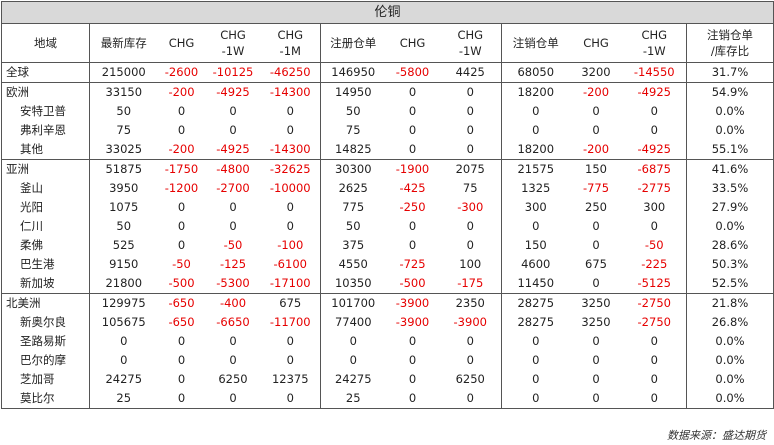 Image resolution: width=774 pixels, height=445 pixels. Describe the element at coordinates (353, 72) in the screenshot. I see `table-cell: 146950` at that location.